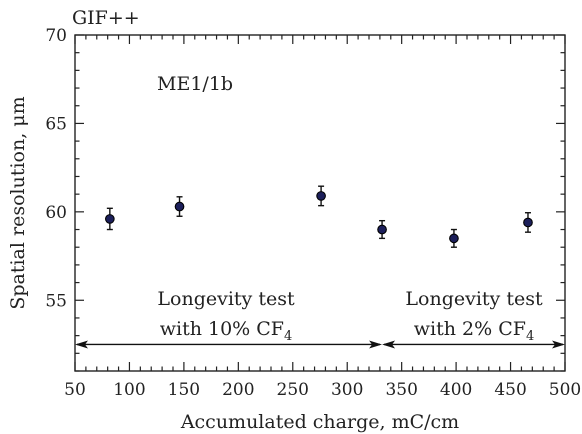 This screenshot has height=434, width=582. Describe the element at coordinates (195, 84) in the screenshot. I see `chamber-label: ME1/1b` at that location.